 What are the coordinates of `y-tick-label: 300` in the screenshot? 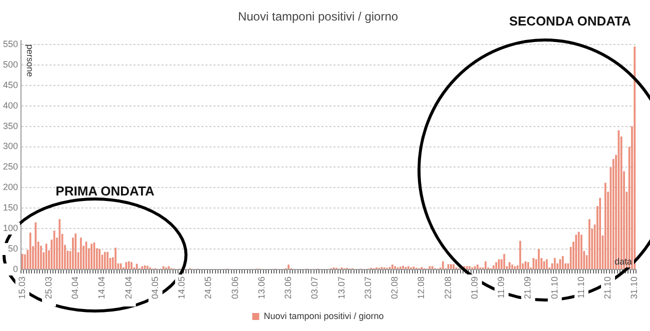 It's located at (10, 146).